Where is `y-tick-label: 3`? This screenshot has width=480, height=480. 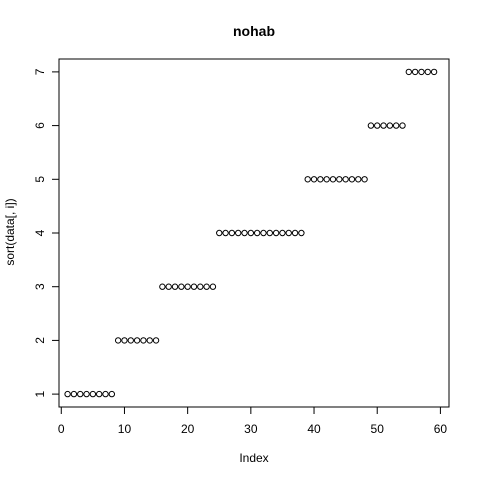 y-tick-label: 3 is located at coordinates (40, 286).